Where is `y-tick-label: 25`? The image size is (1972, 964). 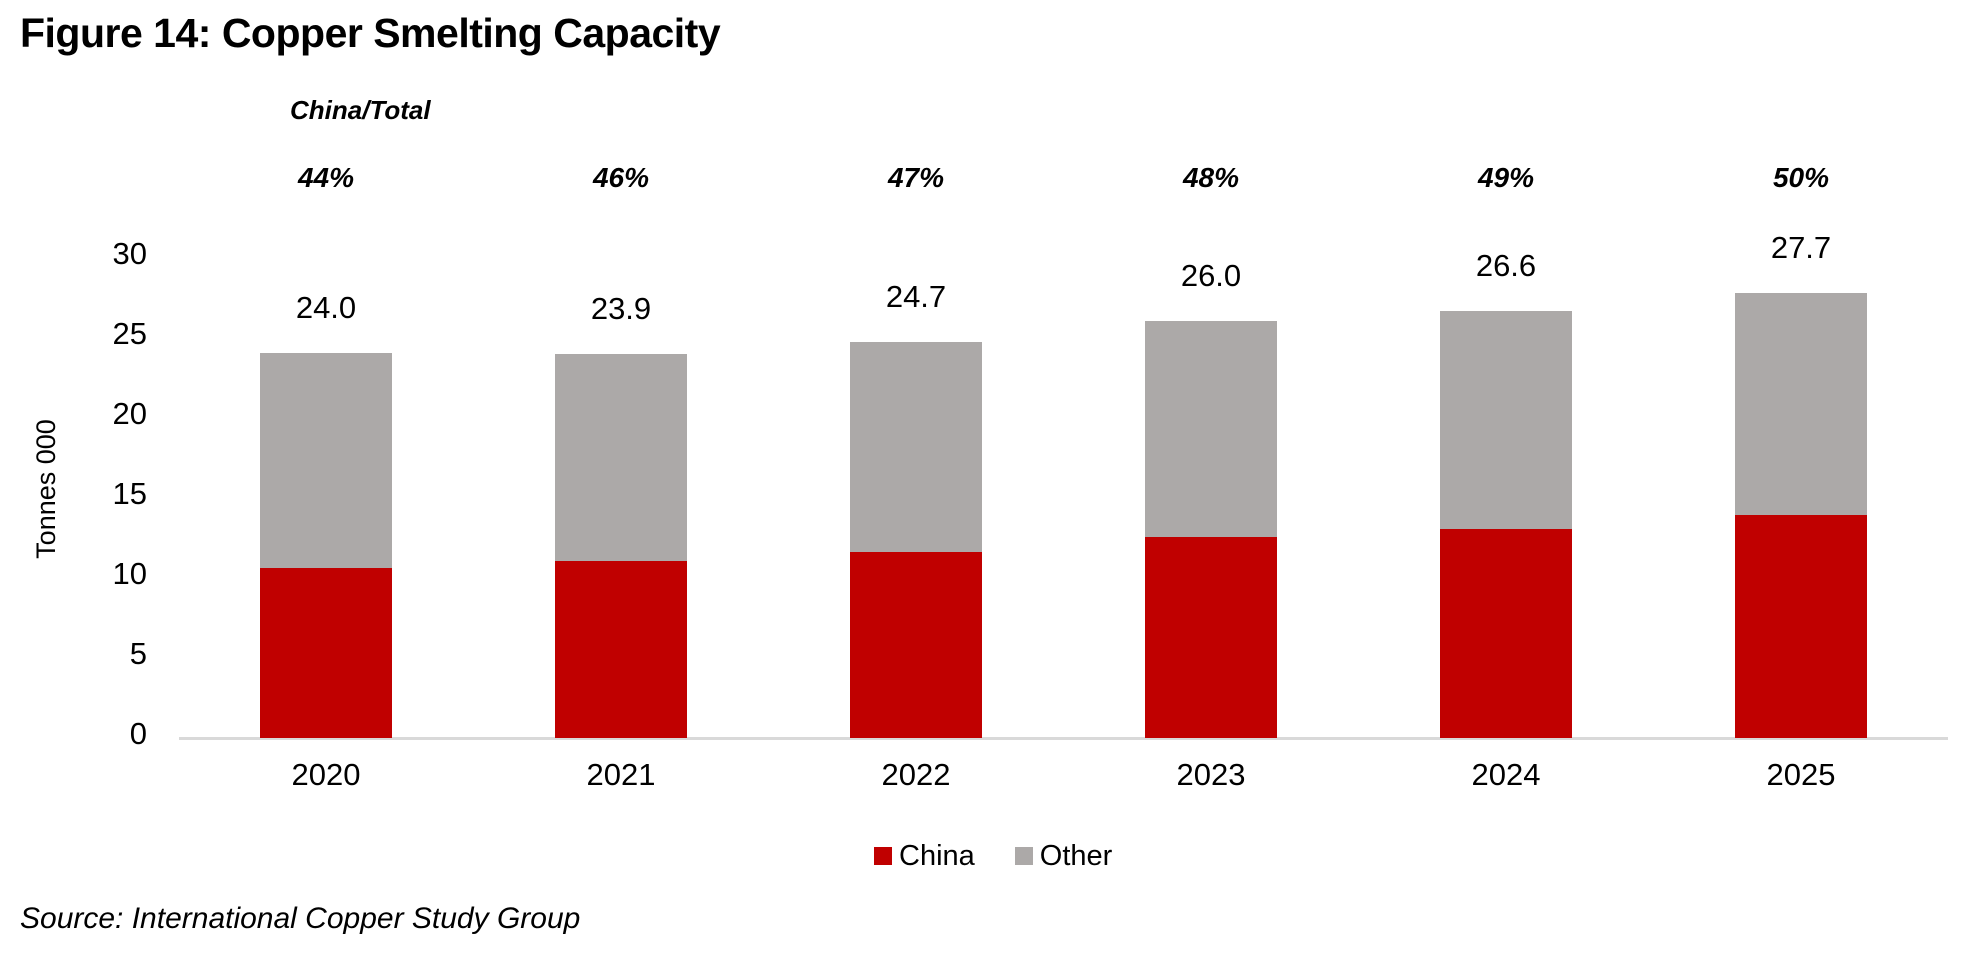 y-tick-label: 25 is located at coordinates (129, 333).